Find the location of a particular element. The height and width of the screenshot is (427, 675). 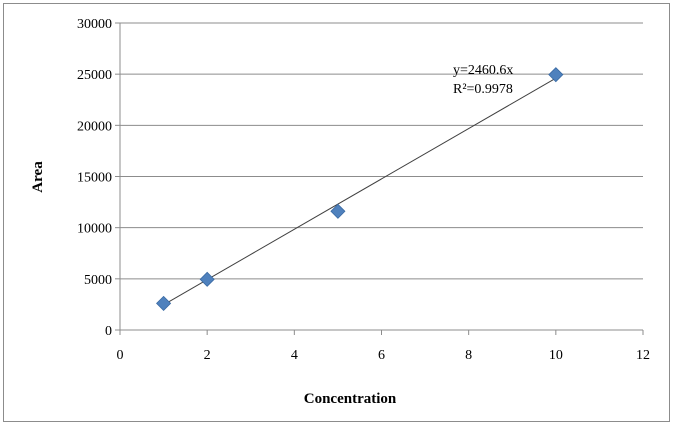

y-tick-label: 30000 is located at coordinates (94, 24).